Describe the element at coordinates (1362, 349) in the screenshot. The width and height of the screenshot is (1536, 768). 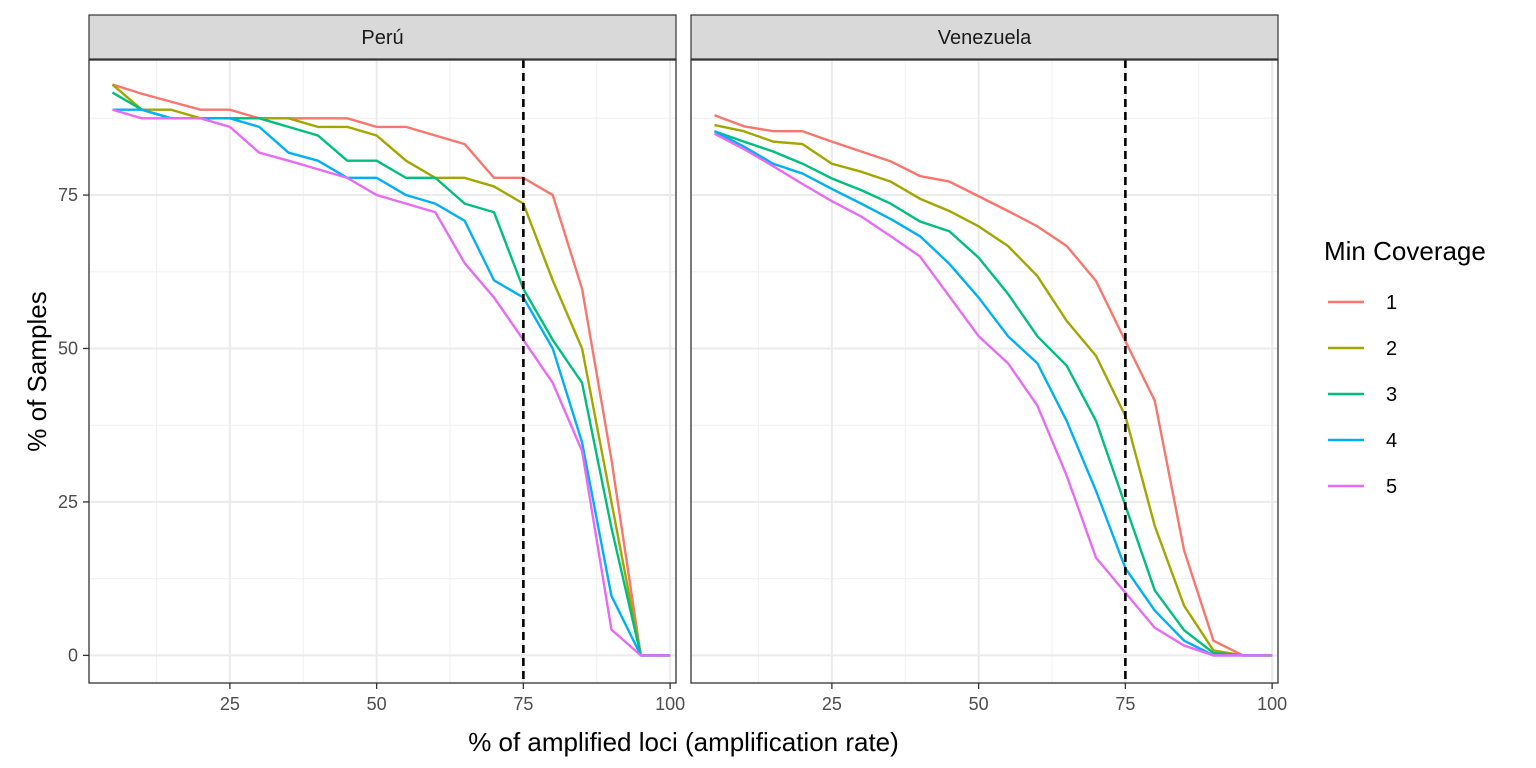
I see `legend-item-2: 2` at that location.